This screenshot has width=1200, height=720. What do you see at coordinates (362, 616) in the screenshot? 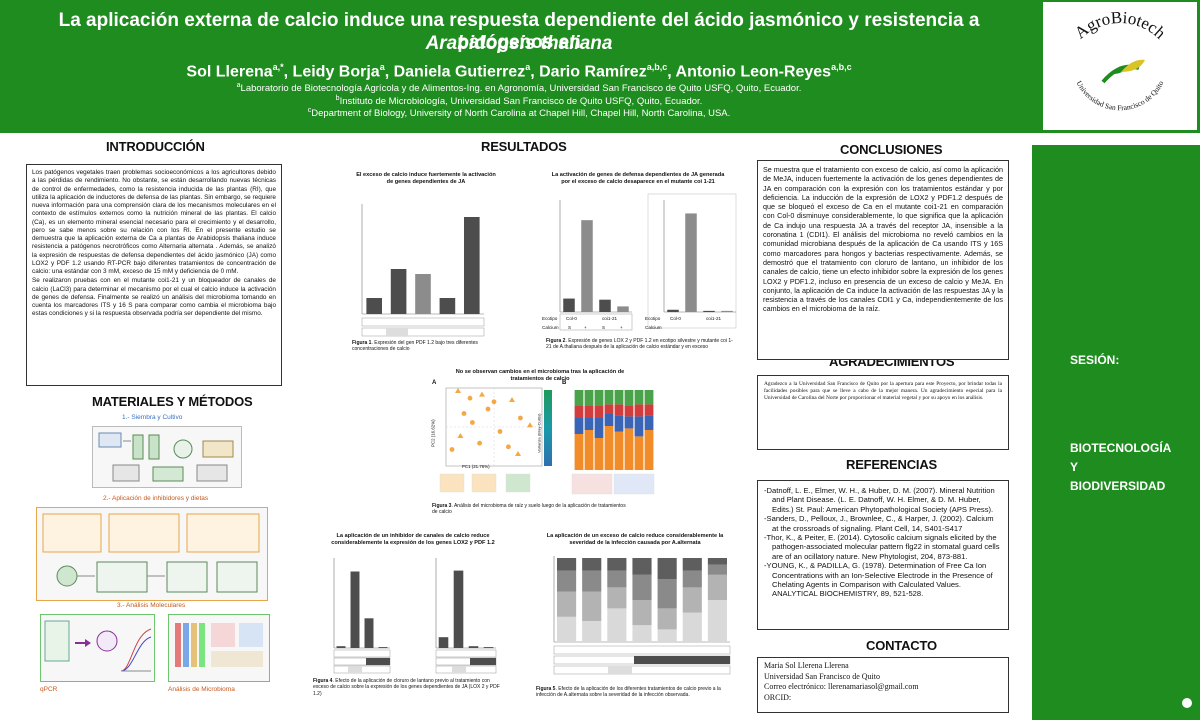
I see `fig4-left-chart` at bounding box center [362, 616].